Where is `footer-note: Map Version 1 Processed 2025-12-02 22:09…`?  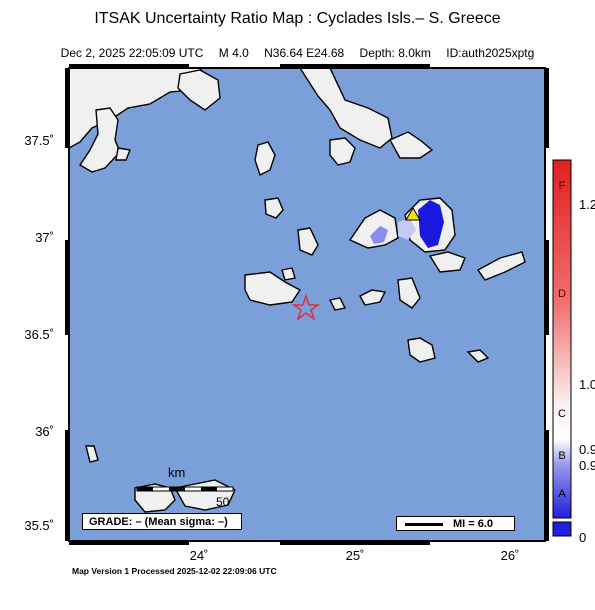
footer-note: Map Version 1 Processed 2025-12-02 22:09… is located at coordinates (174, 571).